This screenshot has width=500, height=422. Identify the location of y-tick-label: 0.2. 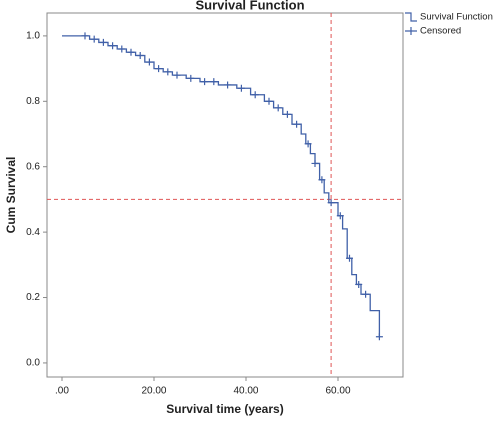
(33, 297).